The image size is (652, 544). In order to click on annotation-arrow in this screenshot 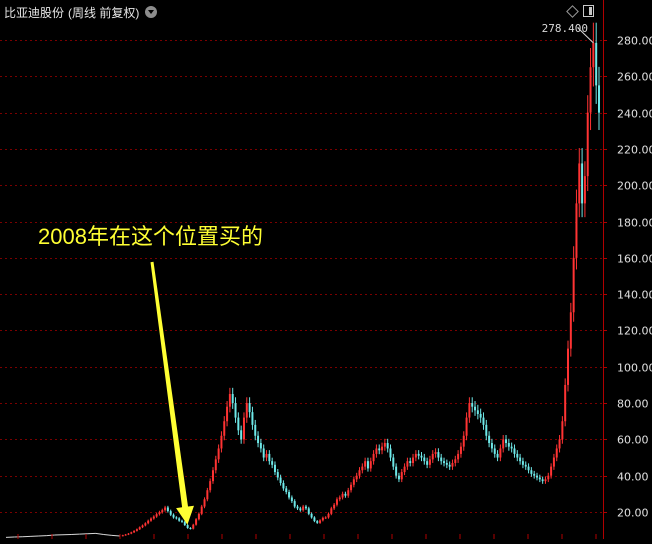, I will do `click(173, 393)`.